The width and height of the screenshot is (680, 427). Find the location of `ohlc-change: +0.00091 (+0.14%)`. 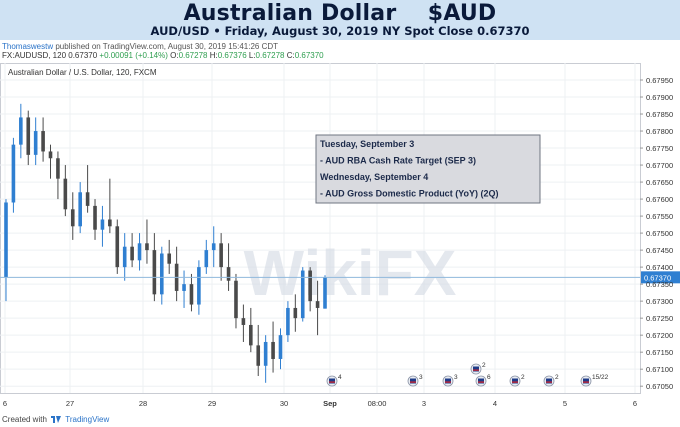

ohlc-change: +0.00091 (+0.14%) is located at coordinates (133, 55).